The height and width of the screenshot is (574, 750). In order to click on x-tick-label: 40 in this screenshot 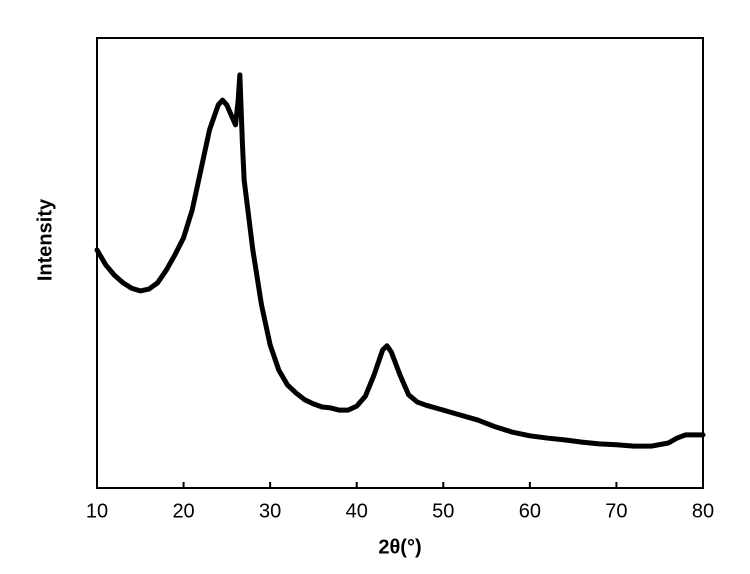, I will do `click(357, 511)`.